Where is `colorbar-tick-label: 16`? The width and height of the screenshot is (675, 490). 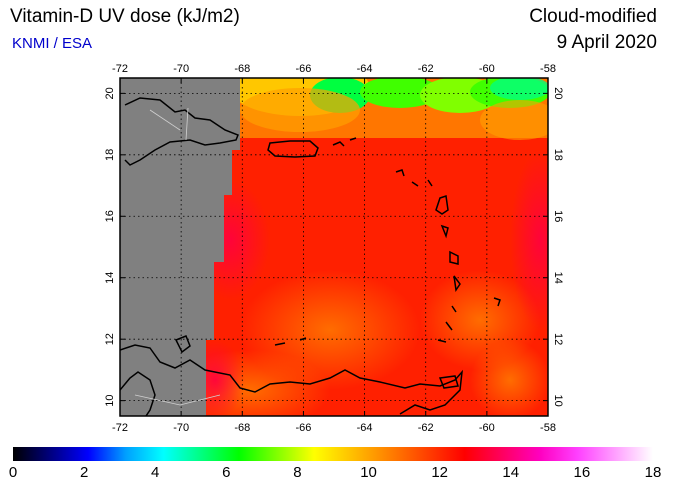 colorbar-tick-label: 16 is located at coordinates (582, 472).